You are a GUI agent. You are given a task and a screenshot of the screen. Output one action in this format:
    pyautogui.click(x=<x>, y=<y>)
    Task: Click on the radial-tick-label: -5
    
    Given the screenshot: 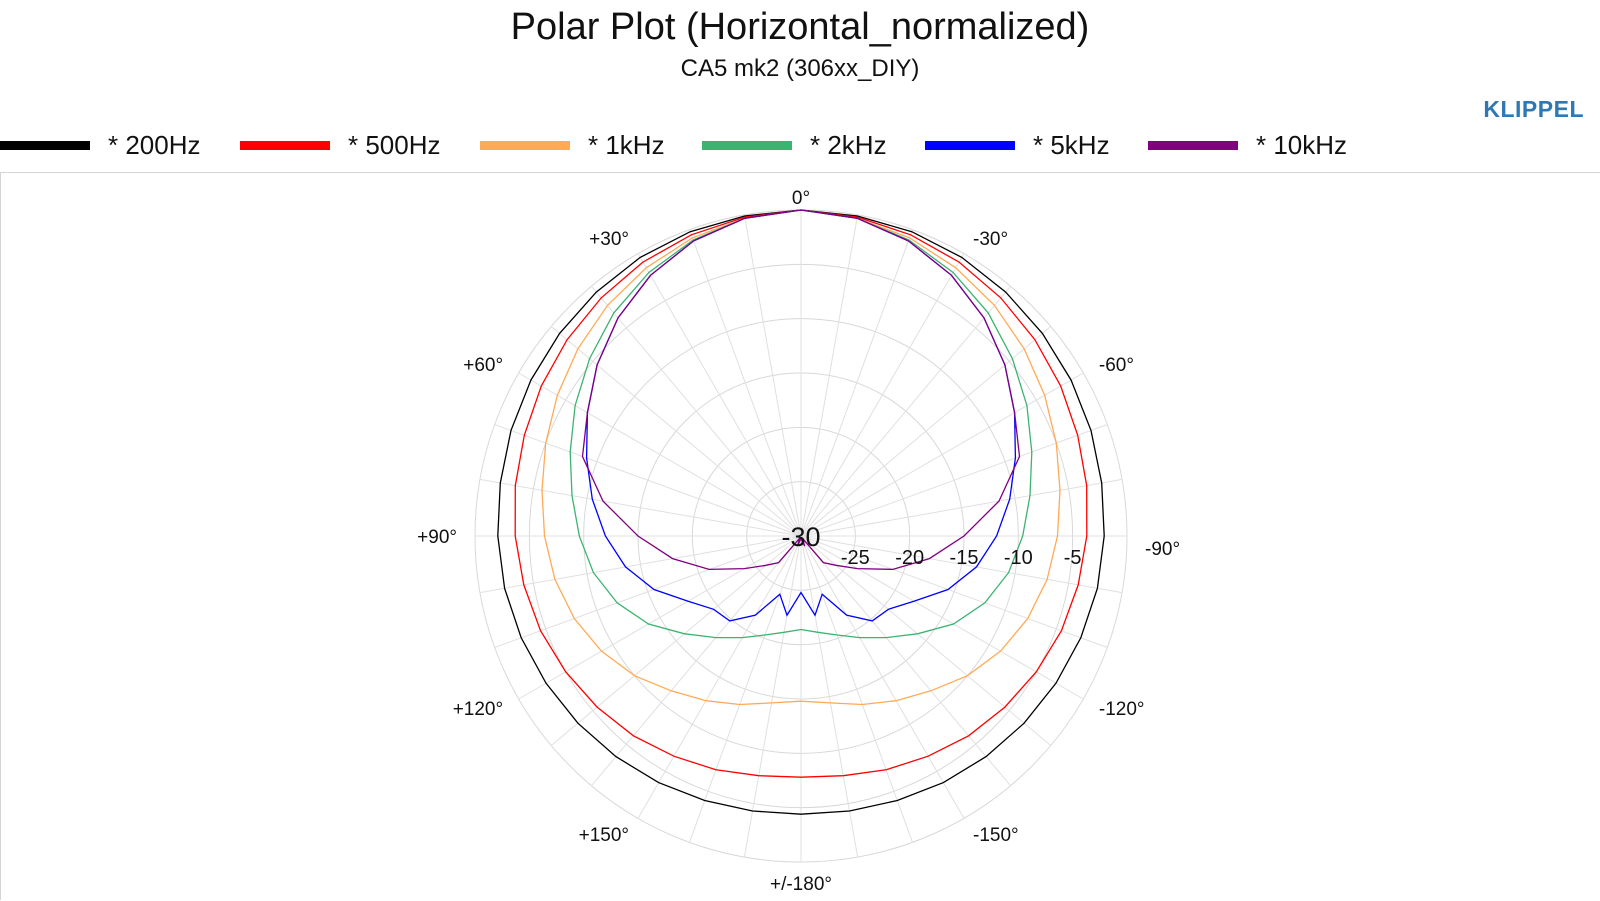 What is the action you would take?
    pyautogui.click(x=1073, y=558)
    